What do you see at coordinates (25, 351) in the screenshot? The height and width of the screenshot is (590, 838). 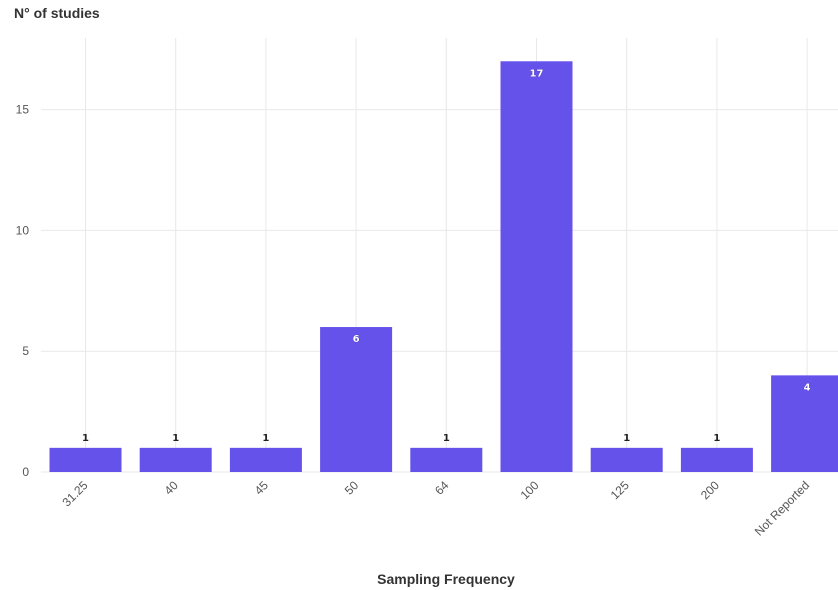 I see `y-tick-label: 5` at bounding box center [25, 351].